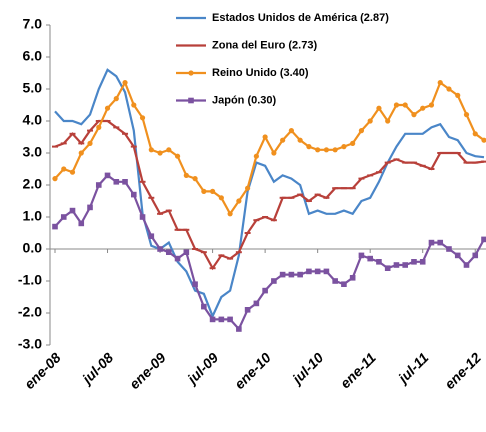 This screenshot has height=432, width=486. Describe the element at coordinates (33, 152) in the screenshot. I see `y-tick-label: 3.0` at that location.